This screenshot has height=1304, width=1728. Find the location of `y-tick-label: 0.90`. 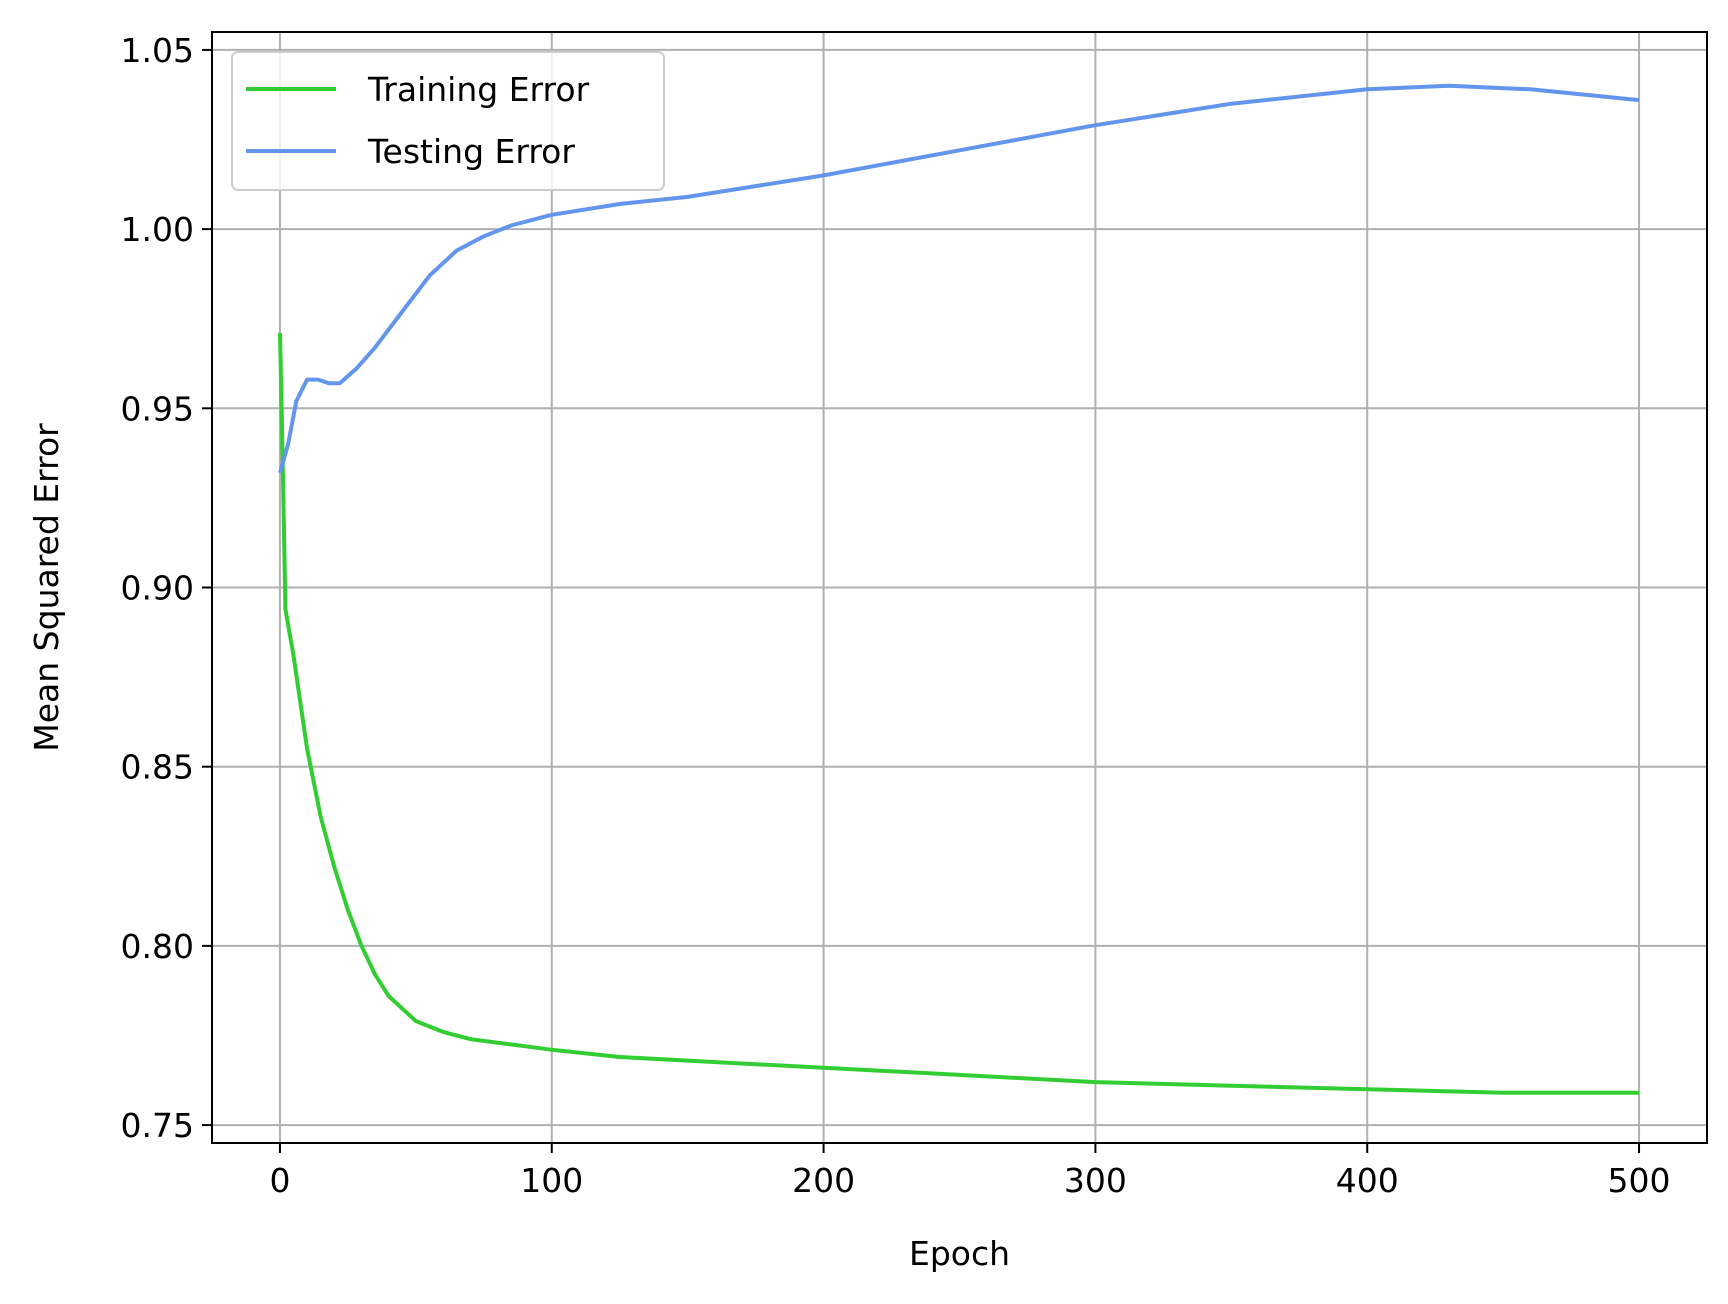

y-tick-label: 0.90 is located at coordinates (157, 588).